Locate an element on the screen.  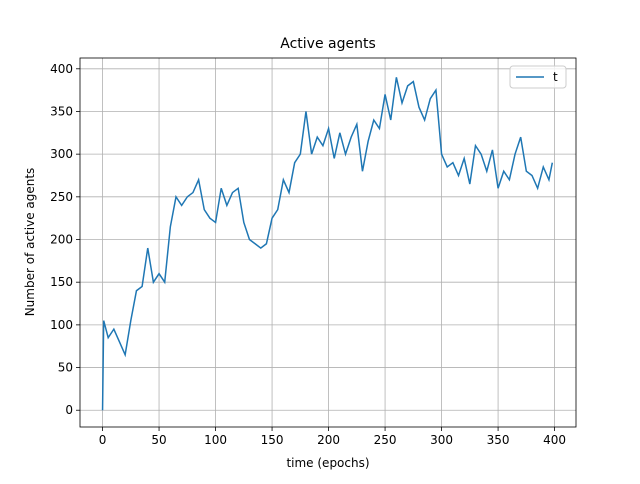
y-tick-label: 50 is located at coordinates (65, 368).